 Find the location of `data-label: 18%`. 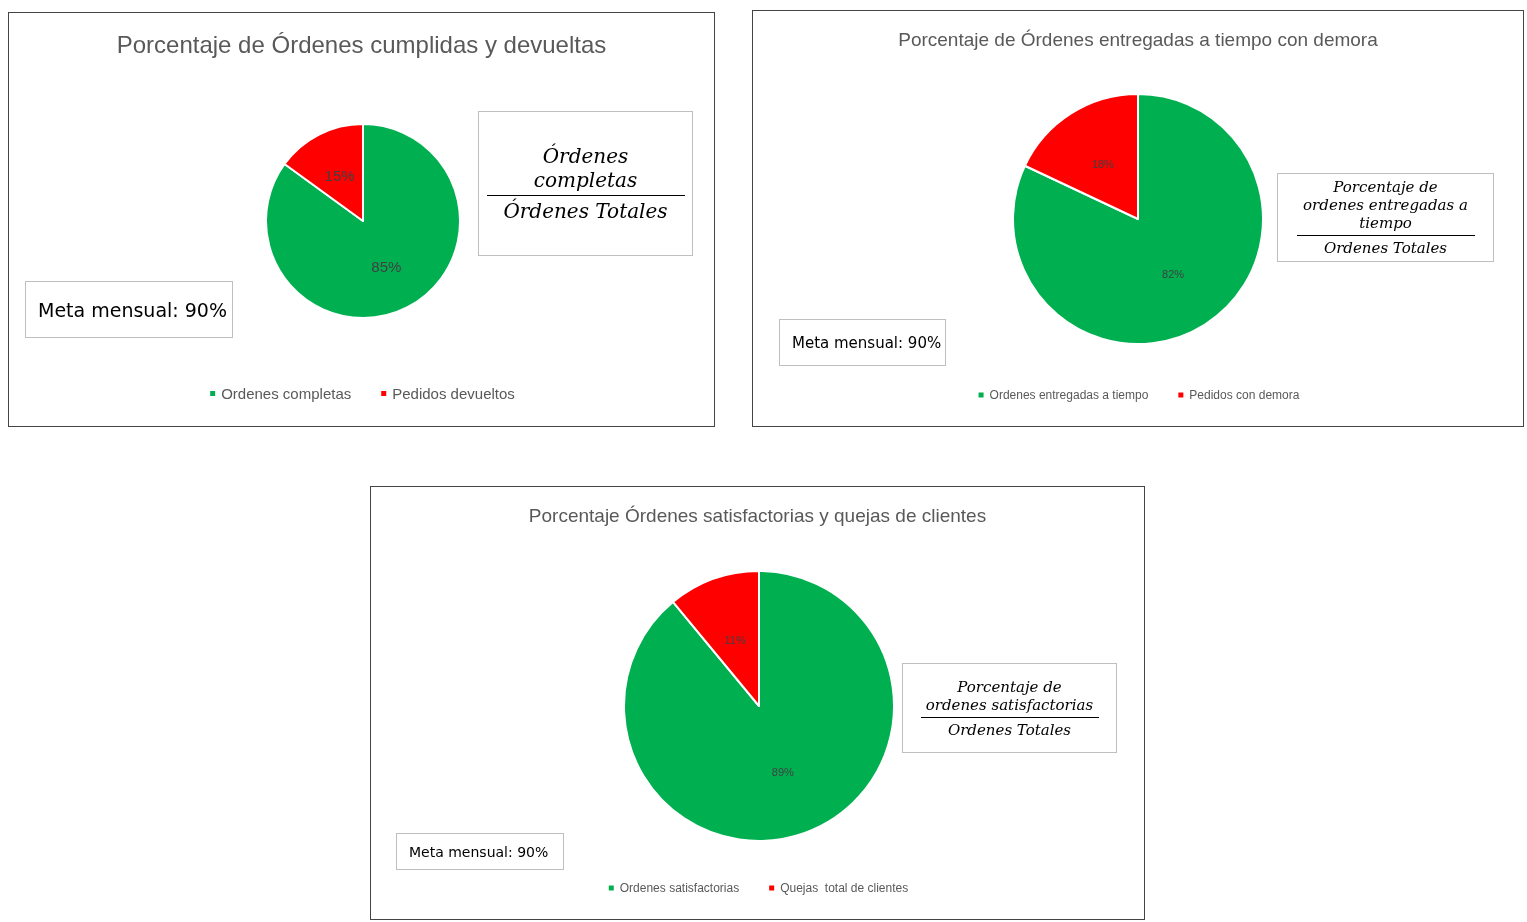

data-label: 18% is located at coordinates (1103, 163).